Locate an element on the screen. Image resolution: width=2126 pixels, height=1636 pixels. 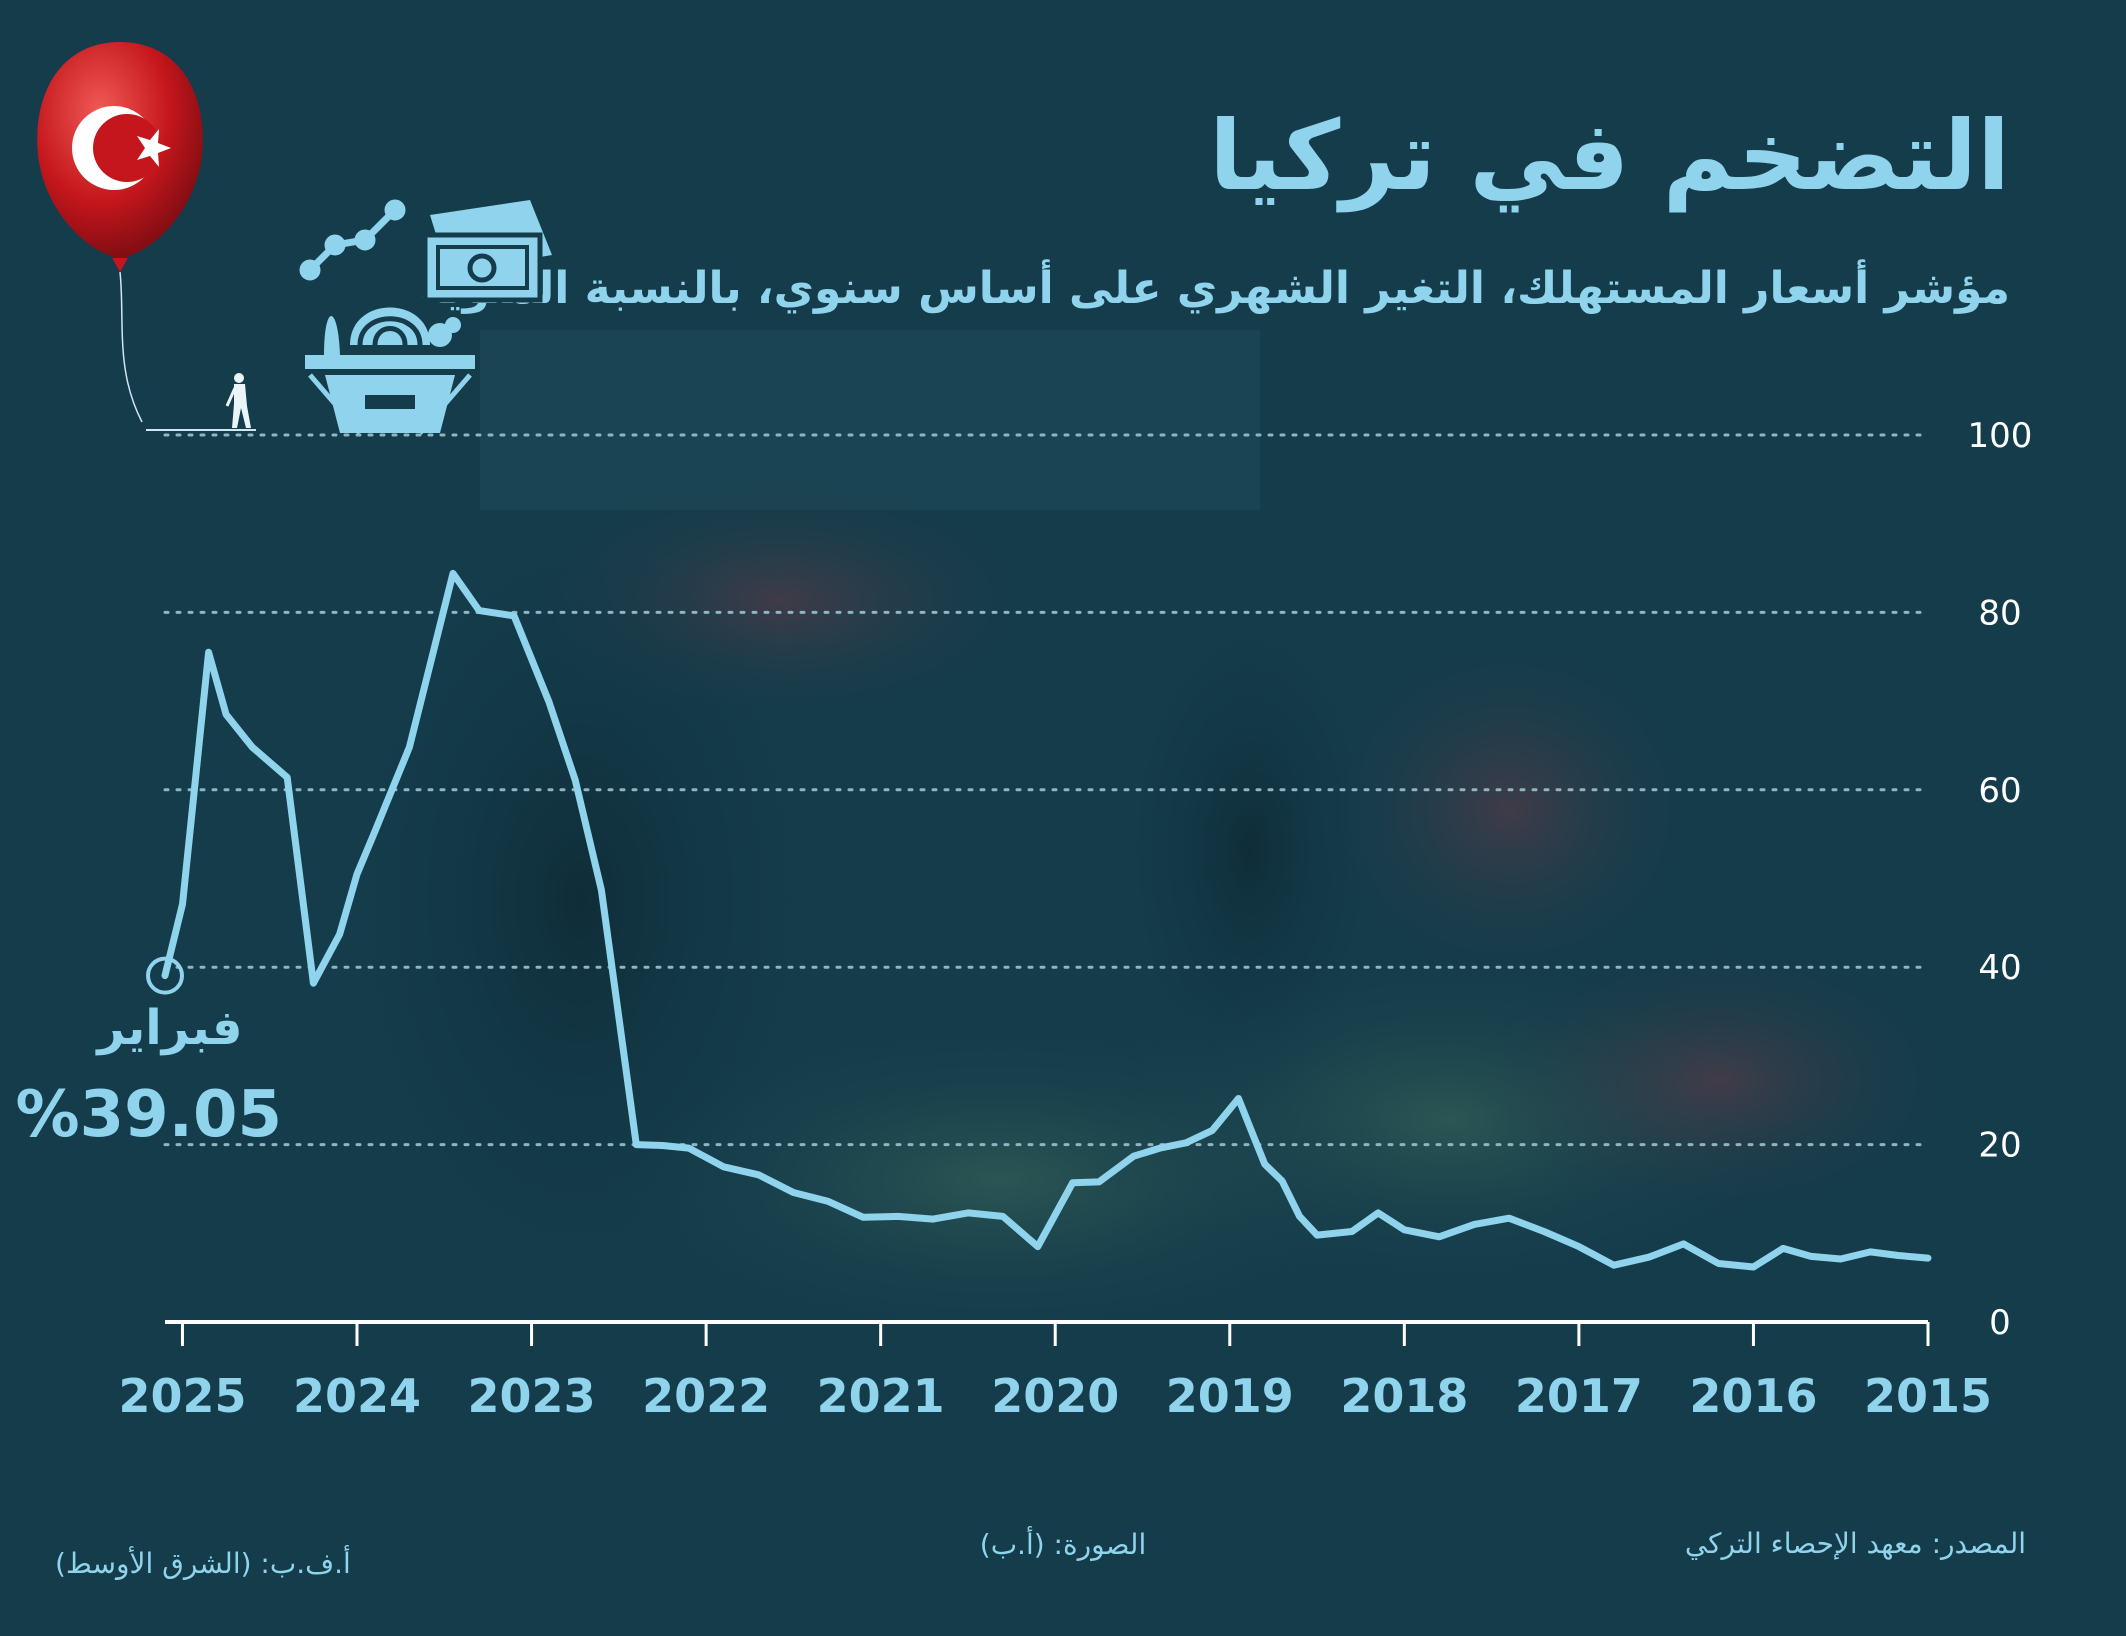
x-tick-label: 2025 is located at coordinates (182, 1396).